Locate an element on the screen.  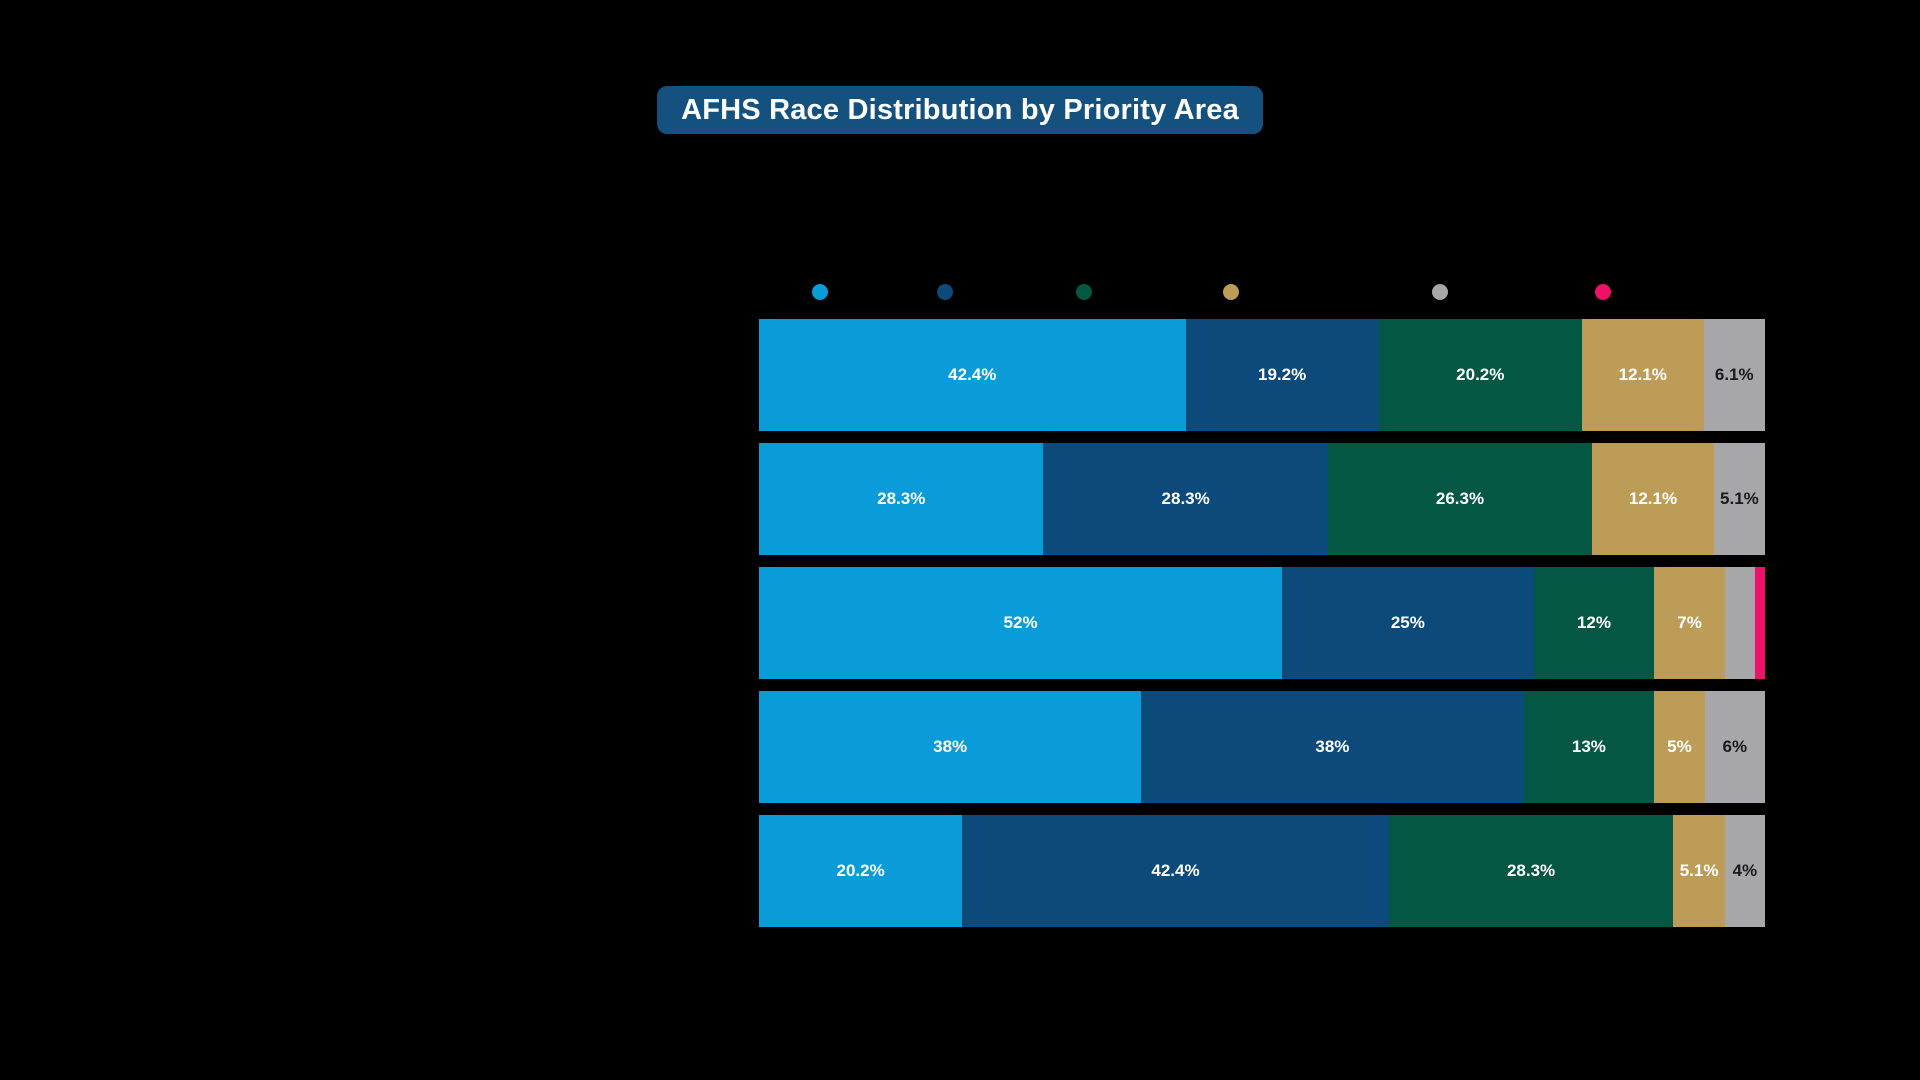
bar-segment-pink is located at coordinates (1759, 623).